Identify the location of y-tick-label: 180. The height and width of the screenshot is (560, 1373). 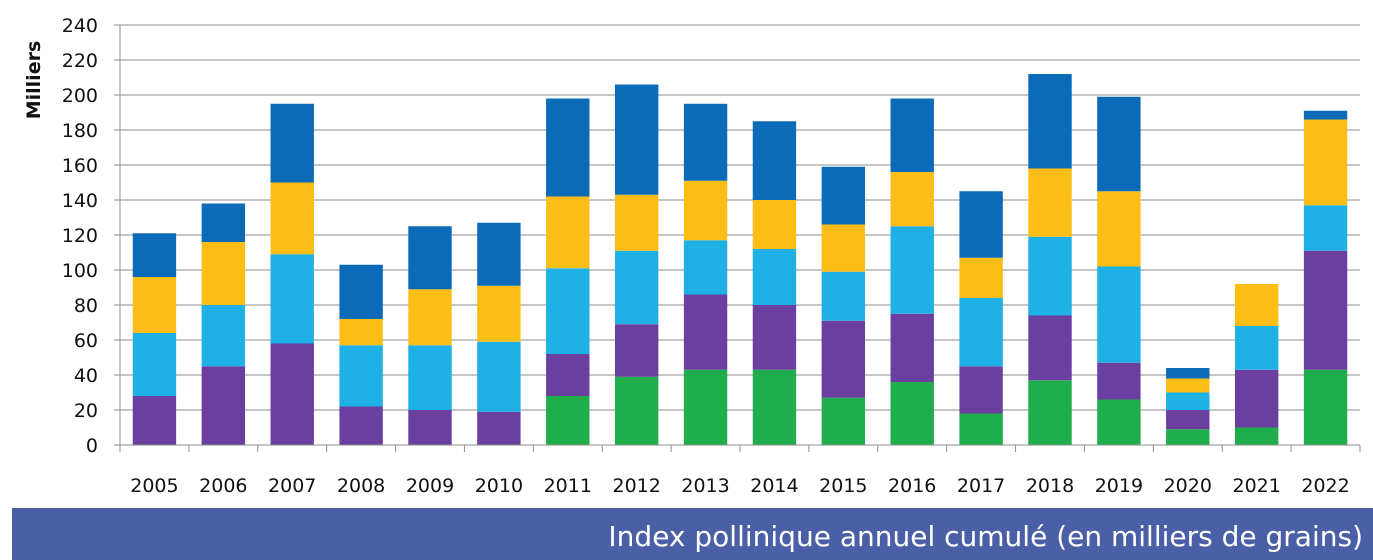
(80, 131).